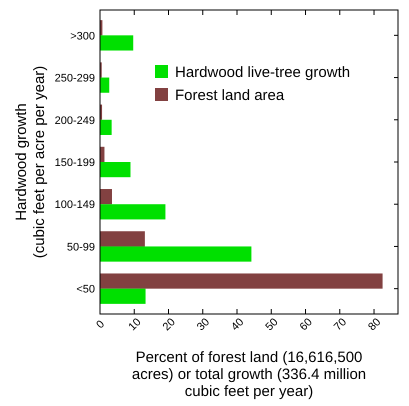 This screenshot has width=409, height=406. What do you see at coordinates (262, 72) in the screenshot?
I see `legend-label: Hardwood live-tree growth` at bounding box center [262, 72].